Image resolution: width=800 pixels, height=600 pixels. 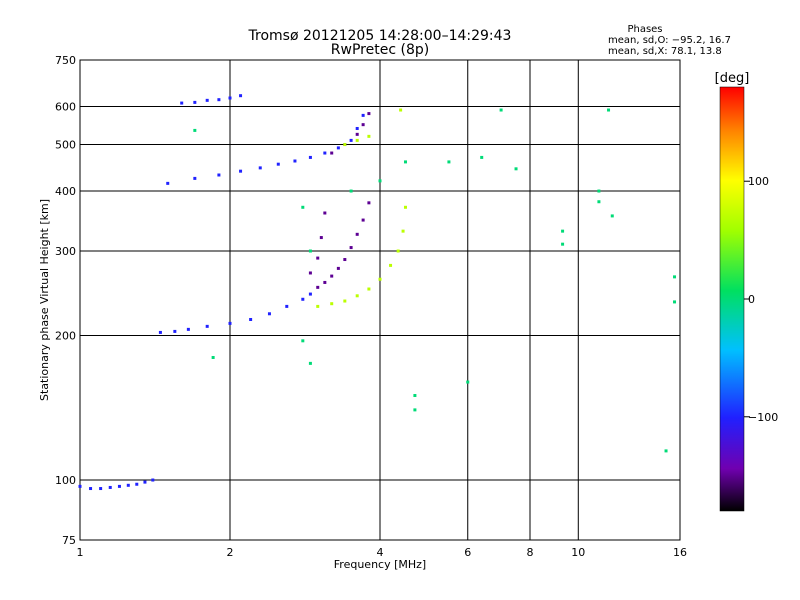 I want to click on y-tick-label: 500, so click(x=65, y=145).